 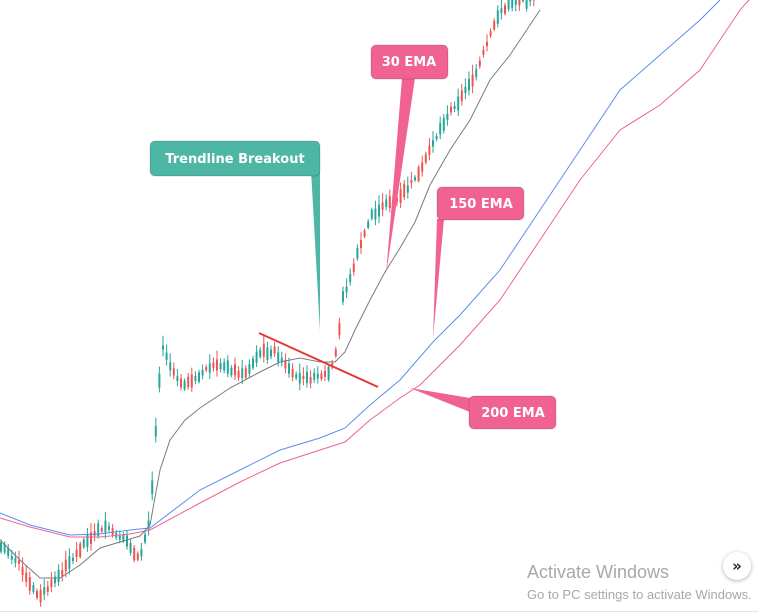 I want to click on trendline-breakout-callout: Trendline Breakout, so click(x=235, y=235).